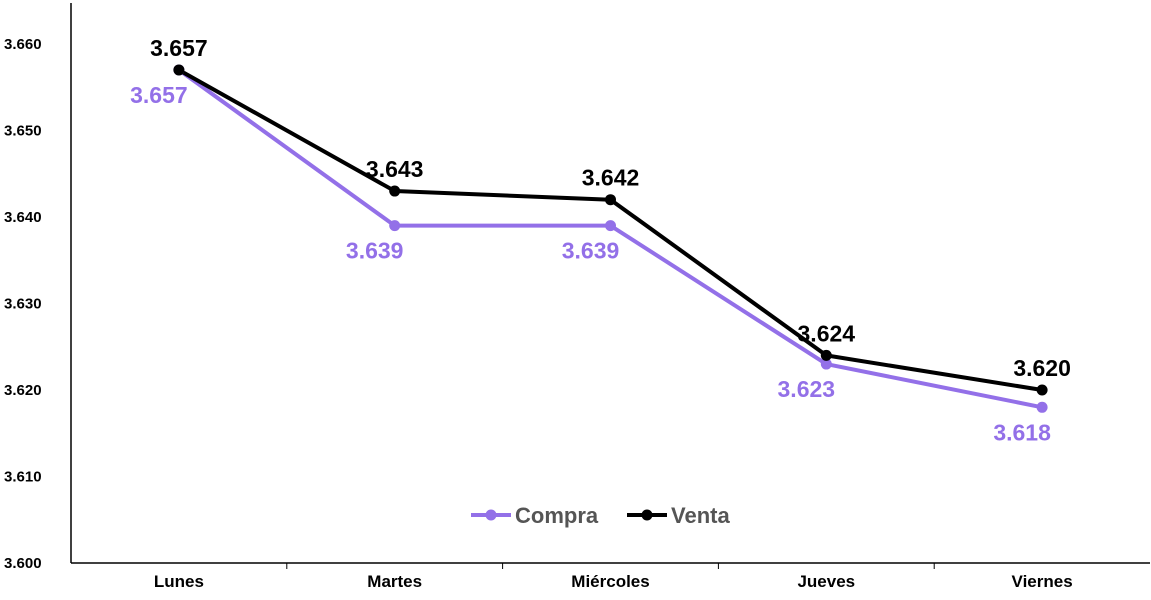 This screenshot has width=1151, height=600. I want to click on y-tick-label: 3.650, so click(23, 131).